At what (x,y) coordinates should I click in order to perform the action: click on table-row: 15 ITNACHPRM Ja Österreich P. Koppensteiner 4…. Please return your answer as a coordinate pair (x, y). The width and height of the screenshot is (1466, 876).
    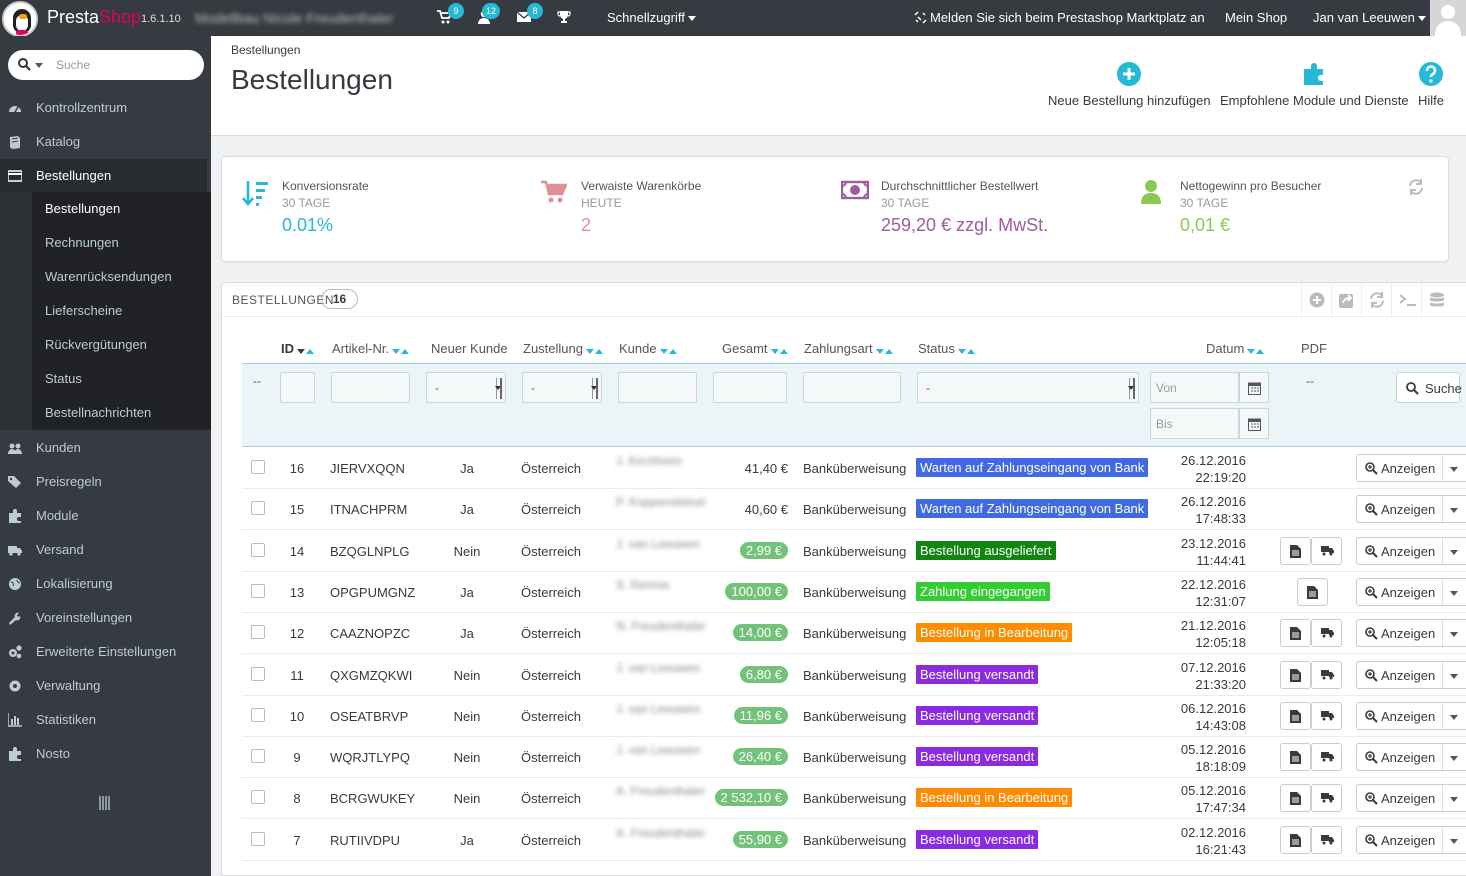
    Looking at the image, I should click on (854, 510).